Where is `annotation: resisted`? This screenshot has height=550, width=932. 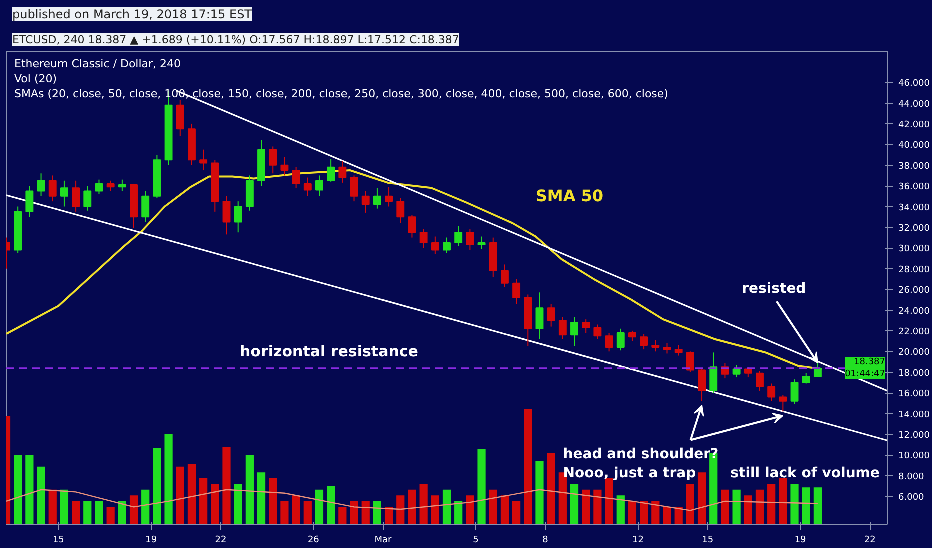
annotation: resisted is located at coordinates (774, 288).